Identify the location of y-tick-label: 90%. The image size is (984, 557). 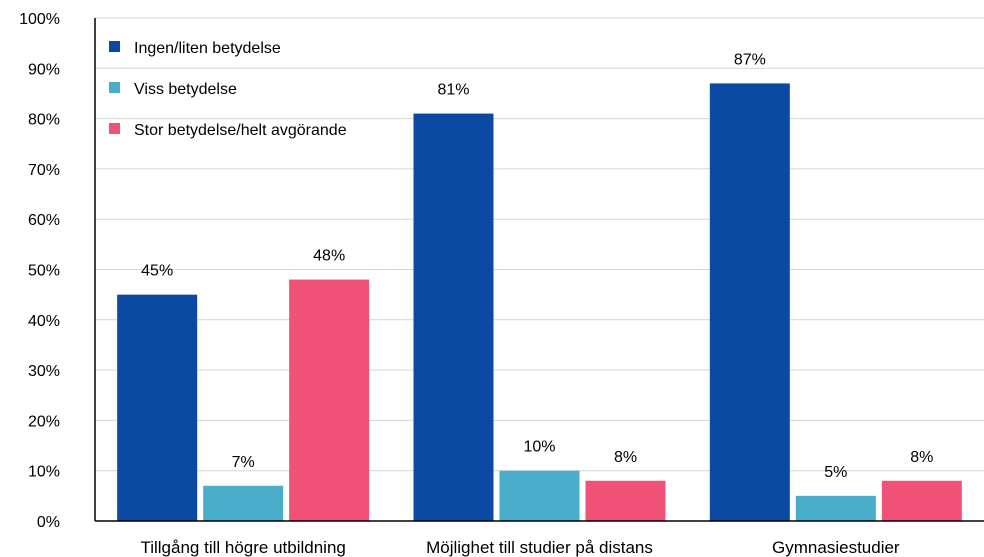
(44, 69).